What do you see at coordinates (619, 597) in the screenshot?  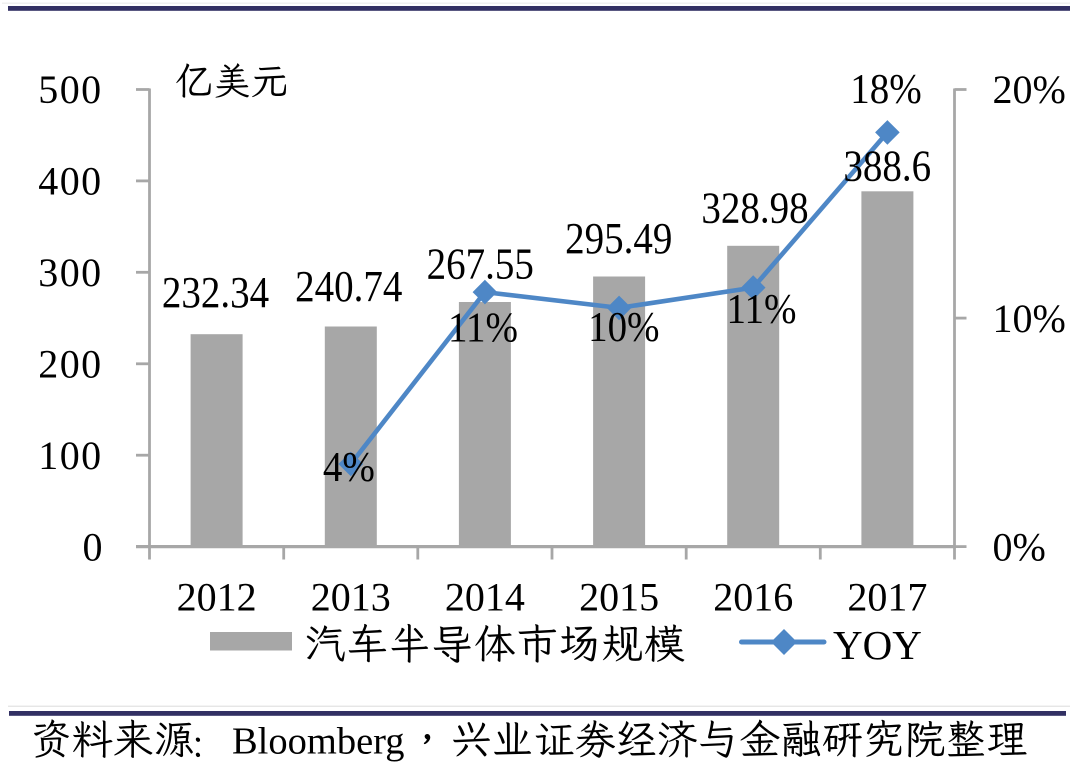 I see `svg-text: 2015` at bounding box center [619, 597].